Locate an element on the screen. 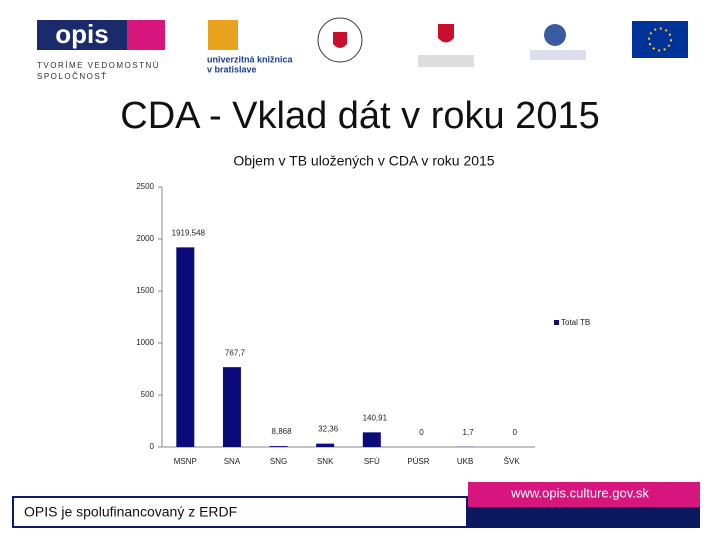 This screenshot has width=720, height=540. seal is located at coordinates (340, 40).